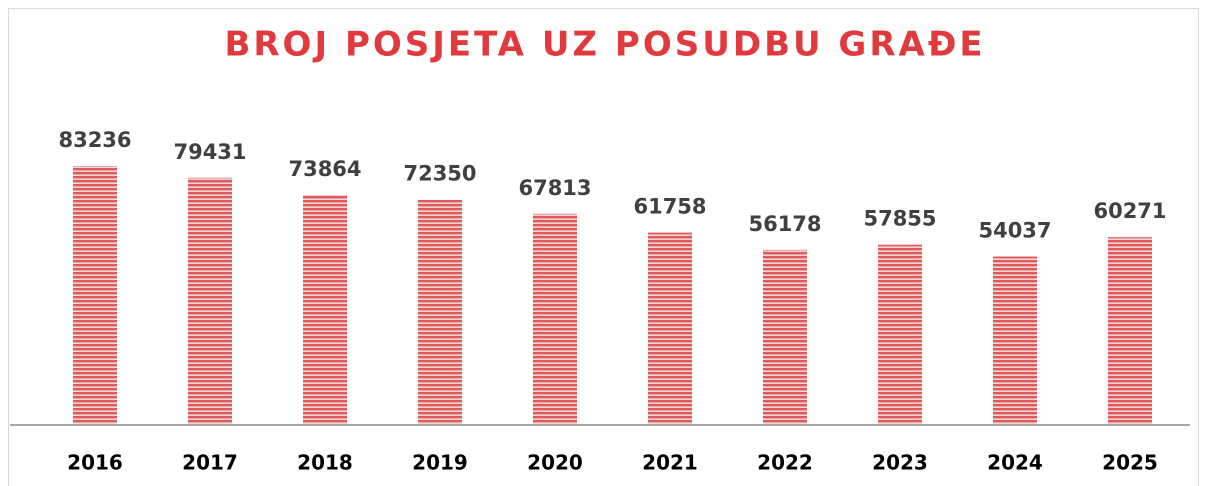  I want to click on x-tick-label: 2024, so click(1015, 463).